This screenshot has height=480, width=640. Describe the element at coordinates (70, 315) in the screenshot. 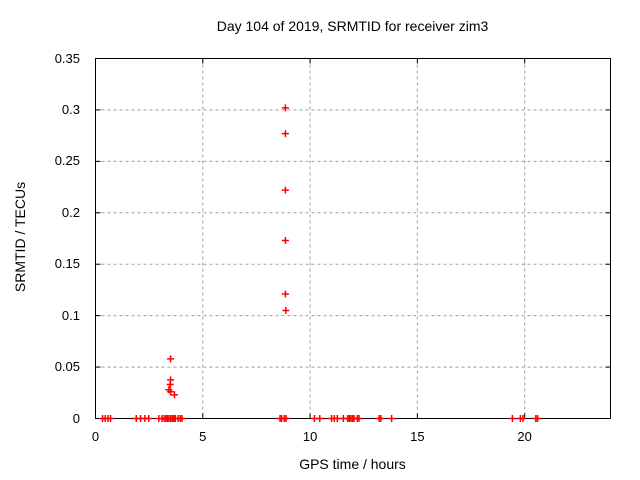

I see `y-tick-label: 0.1` at that location.